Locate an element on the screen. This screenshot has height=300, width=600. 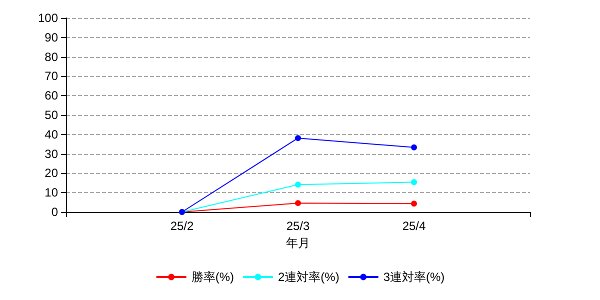
y-tick-label: 20 is located at coordinates (51, 173).